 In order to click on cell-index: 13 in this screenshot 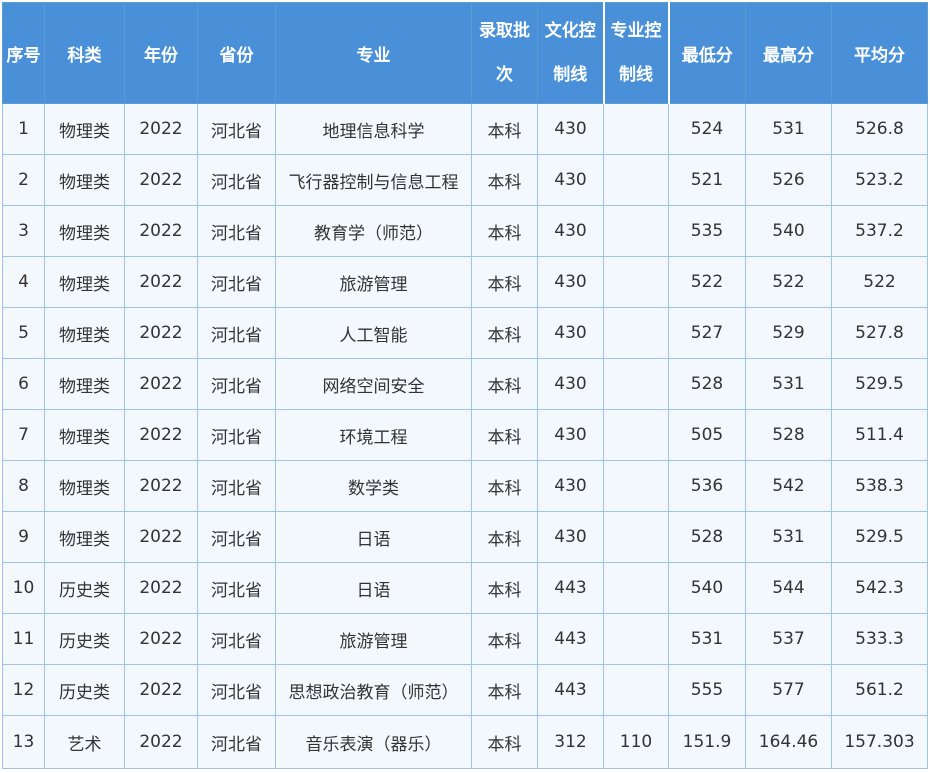, I will do `click(23, 742)`.